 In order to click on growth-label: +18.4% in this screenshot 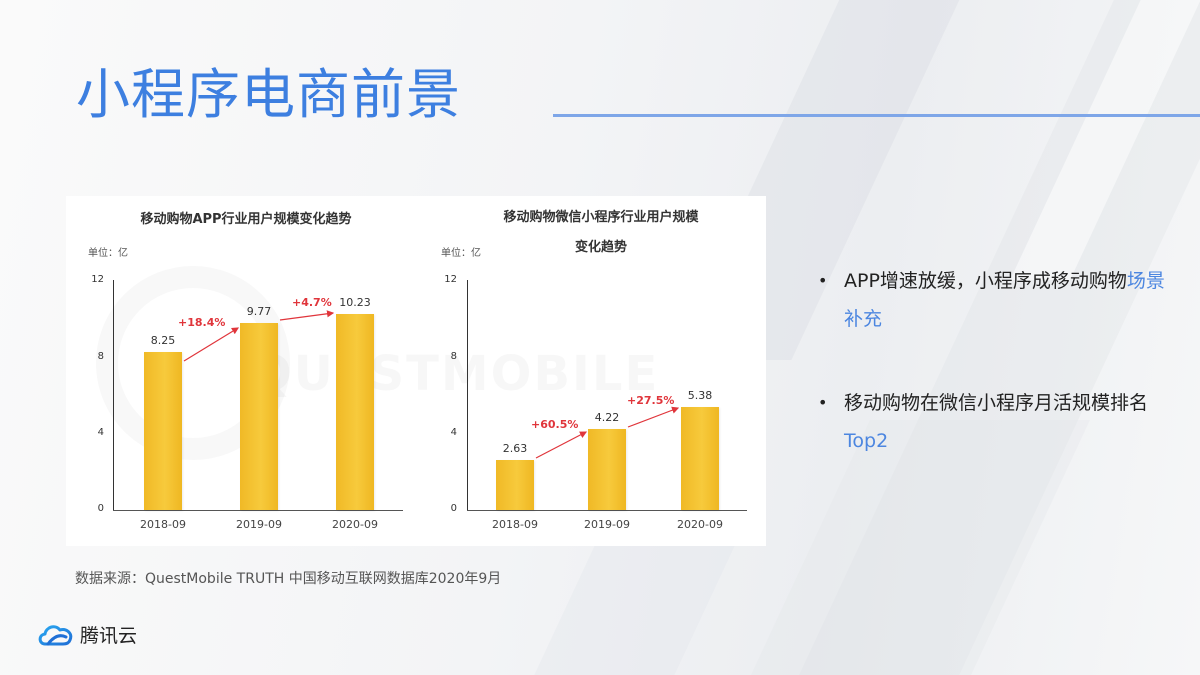, I will do `click(202, 322)`.